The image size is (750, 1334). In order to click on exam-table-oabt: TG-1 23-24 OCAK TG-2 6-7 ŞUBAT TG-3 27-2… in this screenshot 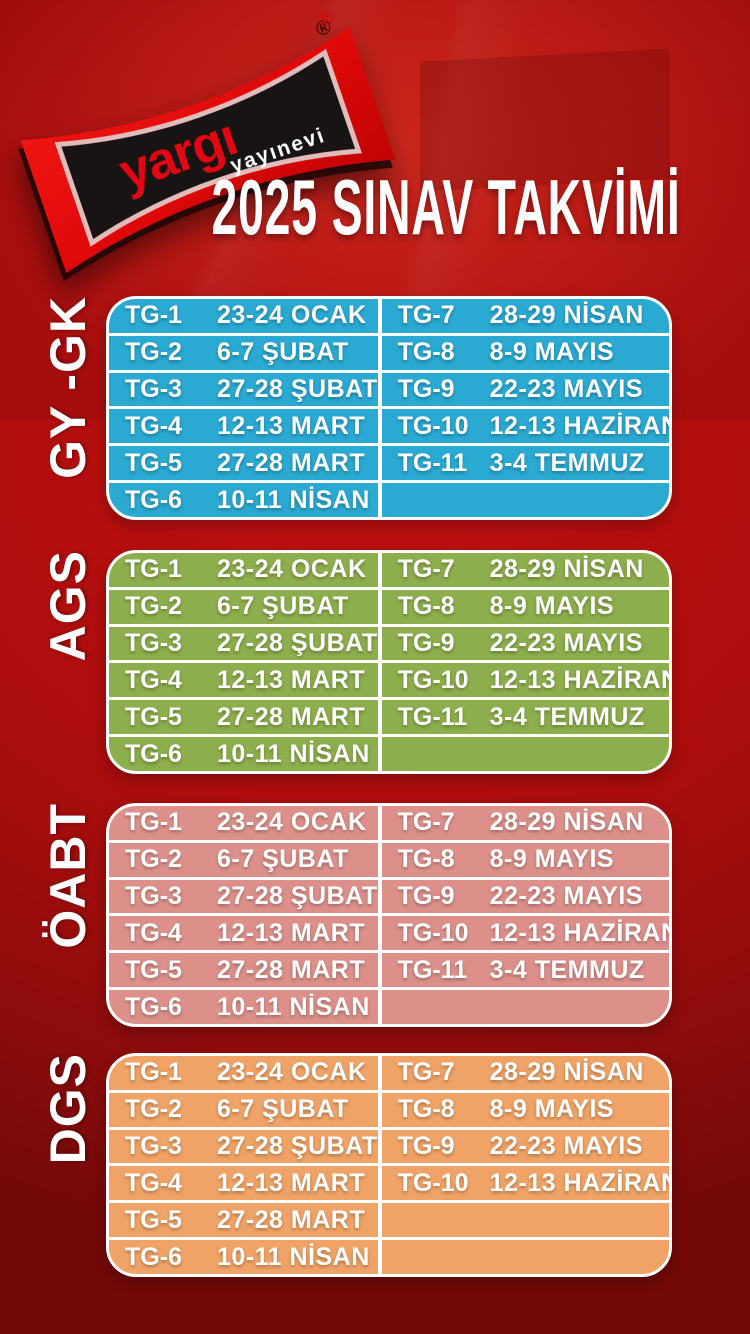, I will do `click(389, 915)`.